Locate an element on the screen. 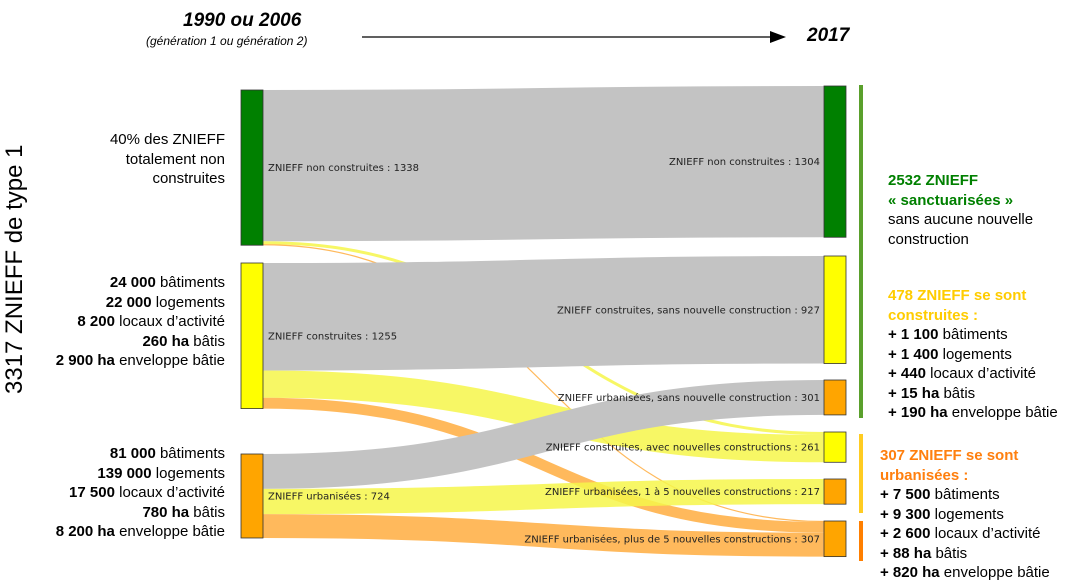 Image resolution: width=1089 pixels, height=587 pixels. block-title: urbanisées : is located at coordinates (924, 475).